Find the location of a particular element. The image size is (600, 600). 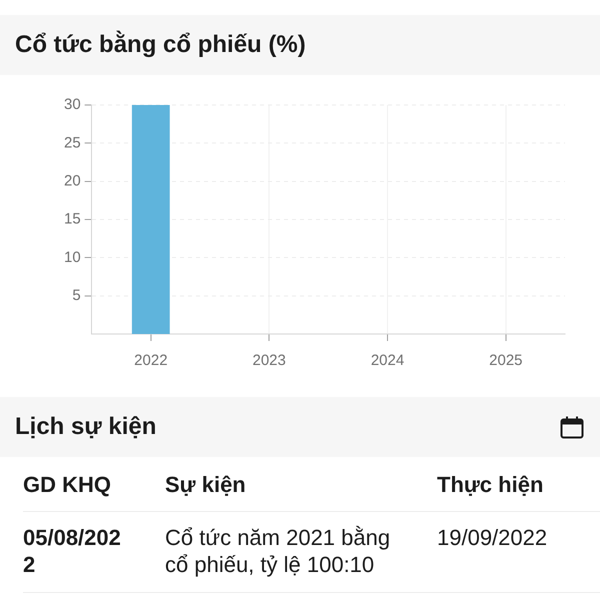

text: Sự kiện is located at coordinates (205, 484).